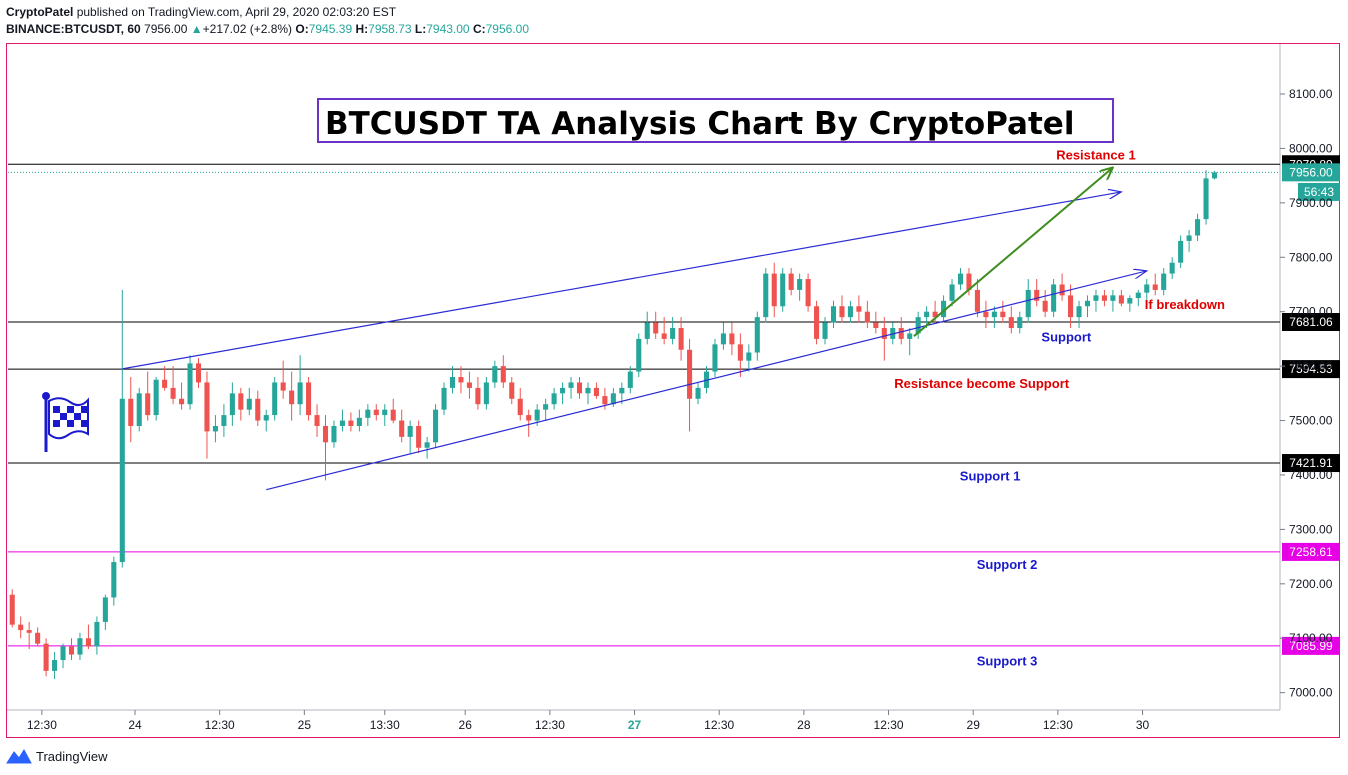  What do you see at coordinates (804, 725) in the screenshot?
I see `x-tick-label: 28` at bounding box center [804, 725].